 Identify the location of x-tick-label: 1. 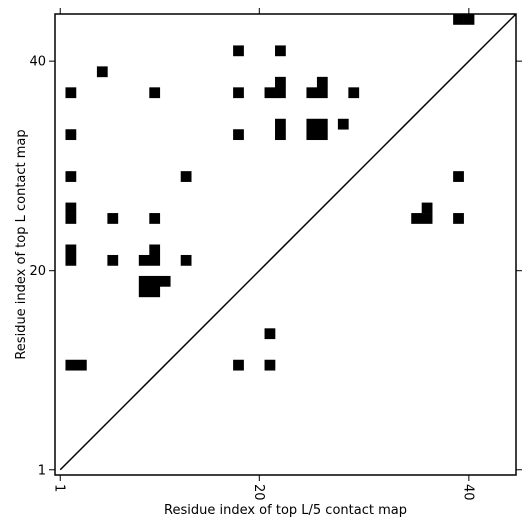
(59, 488).